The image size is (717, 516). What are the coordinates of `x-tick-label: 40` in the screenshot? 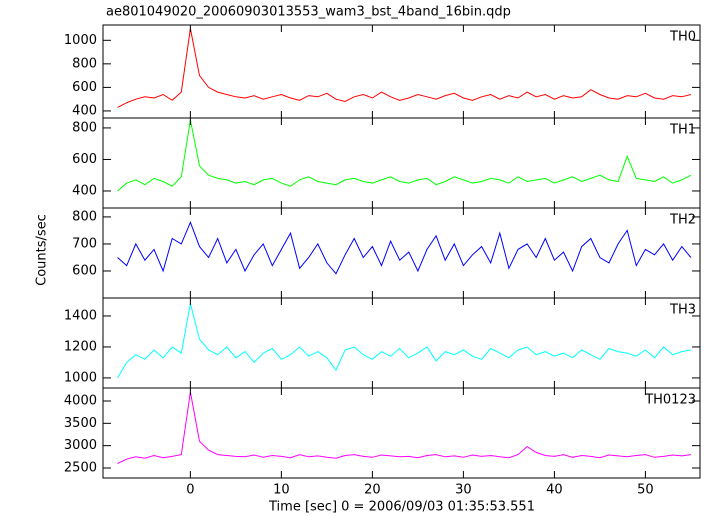 It's located at (554, 490).